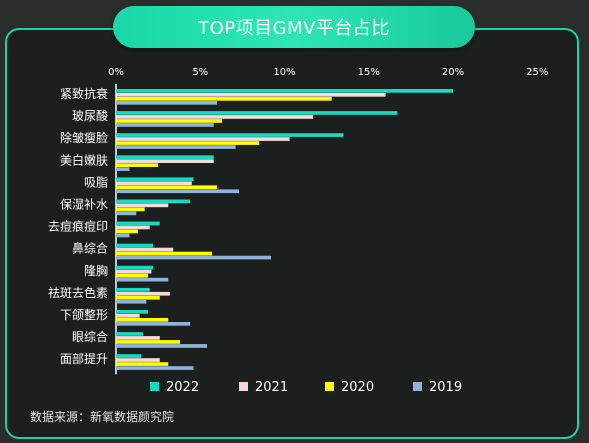 This screenshot has width=589, height=443. Describe the element at coordinates (243, 386) in the screenshot. I see `legend-swatch-2021` at that location.